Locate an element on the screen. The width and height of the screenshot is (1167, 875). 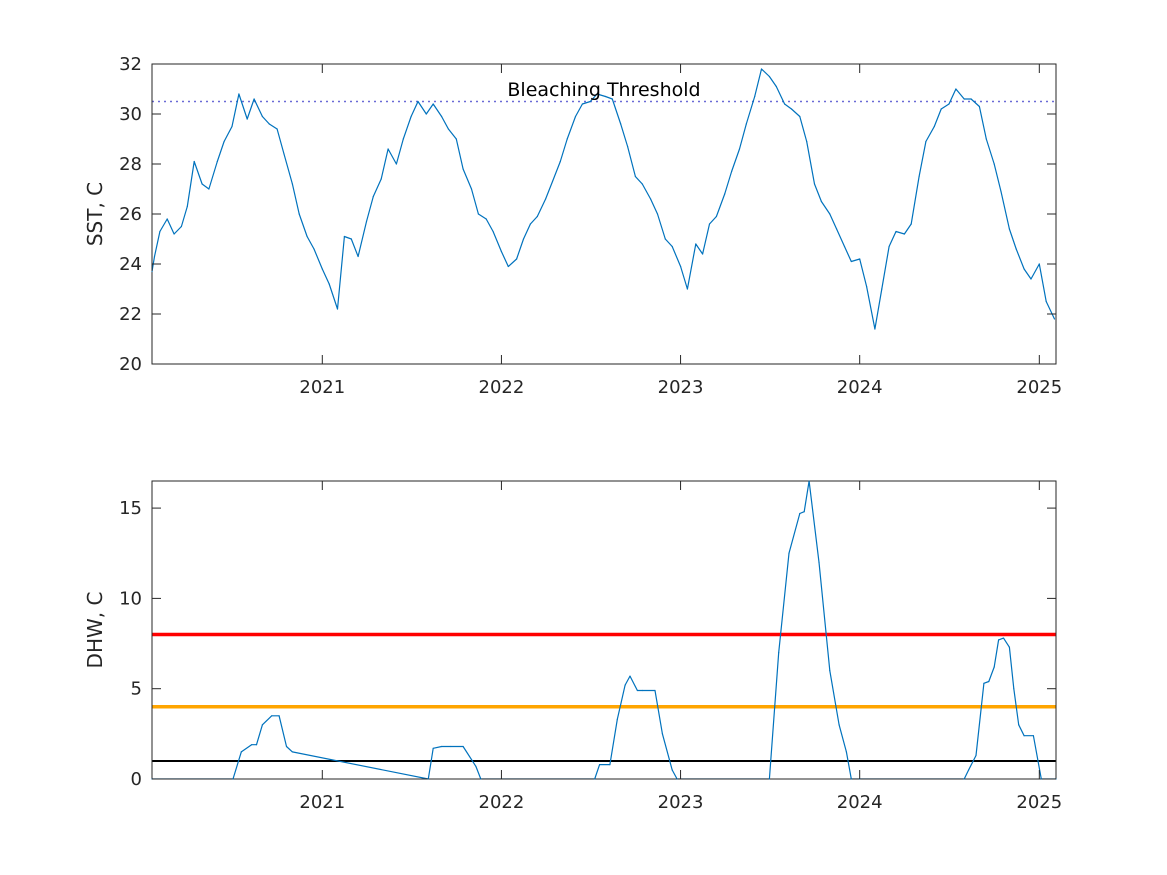
sst-x-tick-label: 2025 is located at coordinates (1039, 387).